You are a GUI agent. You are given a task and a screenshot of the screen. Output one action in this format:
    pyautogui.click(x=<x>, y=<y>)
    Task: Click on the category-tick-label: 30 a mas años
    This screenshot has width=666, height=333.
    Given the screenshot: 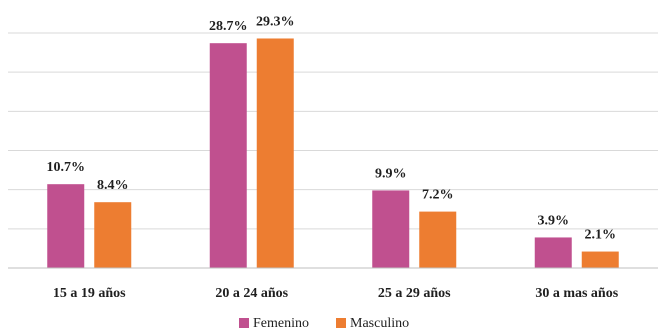 What is the action you would take?
    pyautogui.click(x=576, y=293)
    